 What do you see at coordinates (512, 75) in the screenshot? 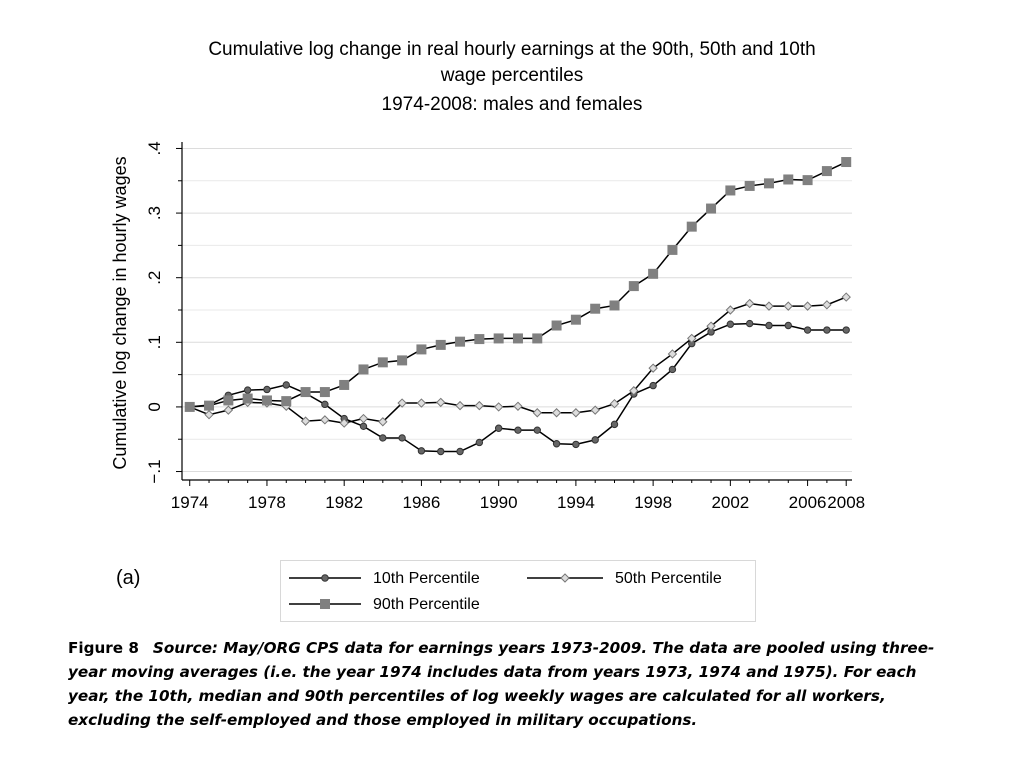
I see `chart-title-line-2: wage percentiles` at bounding box center [512, 75].